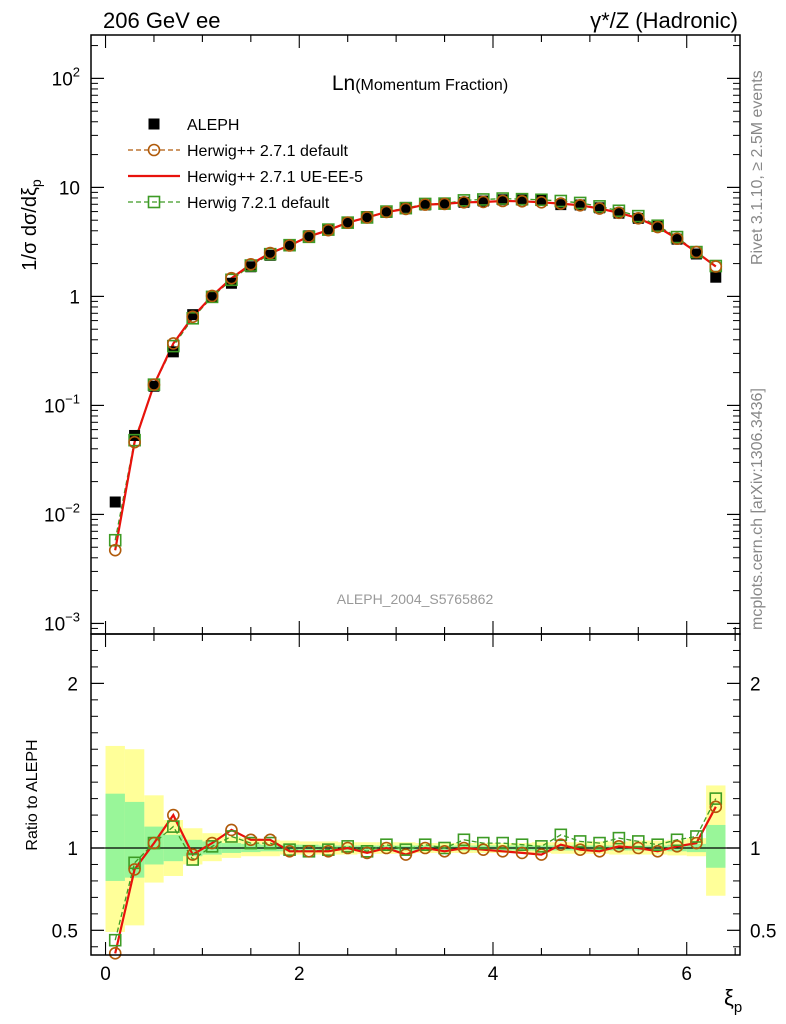 This screenshot has height=1024, width=786. Describe the element at coordinates (757, 509) in the screenshot. I see `mcplots-label: mcplots.cern.ch [arXiv:1306.3436]` at that location.